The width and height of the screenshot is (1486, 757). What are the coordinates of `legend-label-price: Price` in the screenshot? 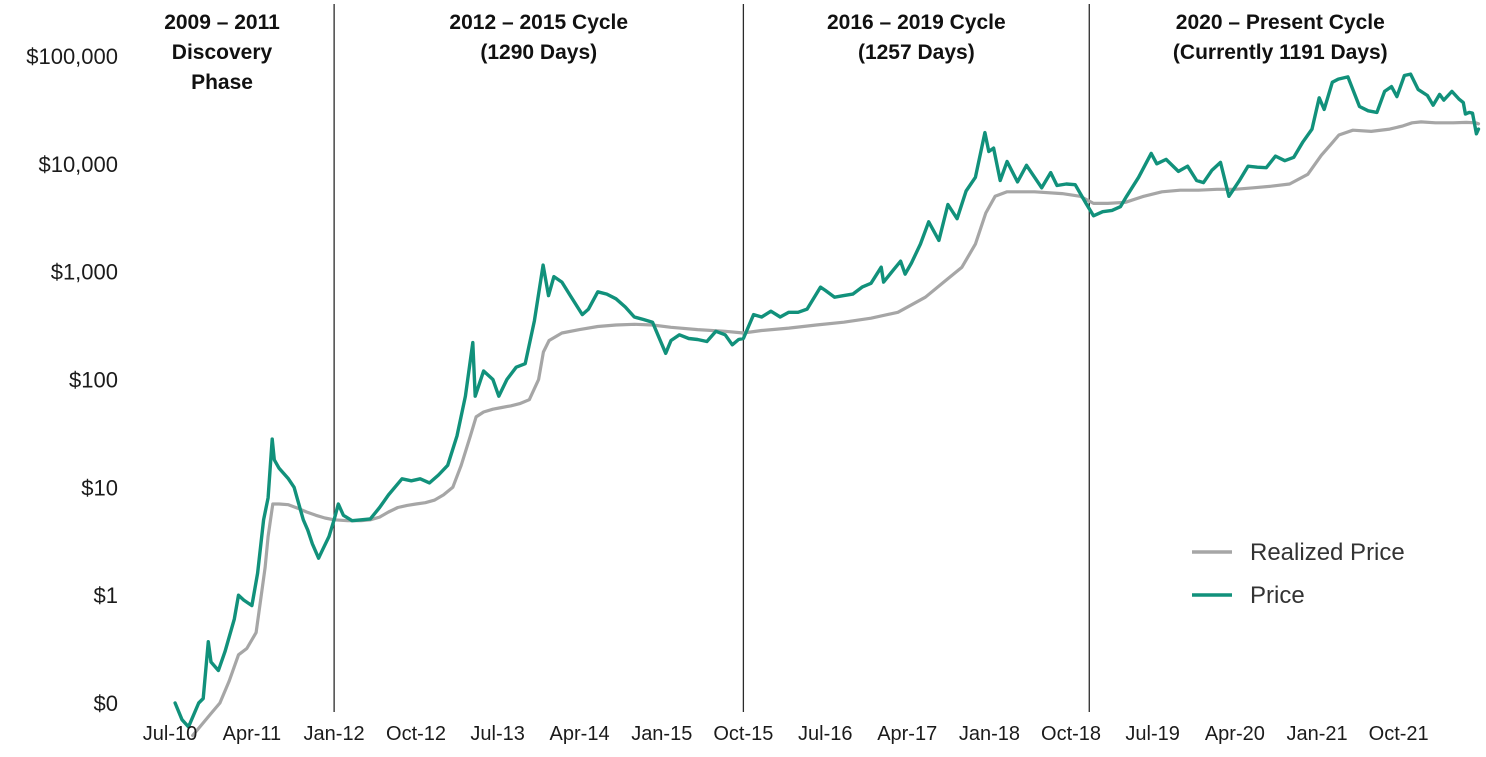 It's located at (1277, 595).